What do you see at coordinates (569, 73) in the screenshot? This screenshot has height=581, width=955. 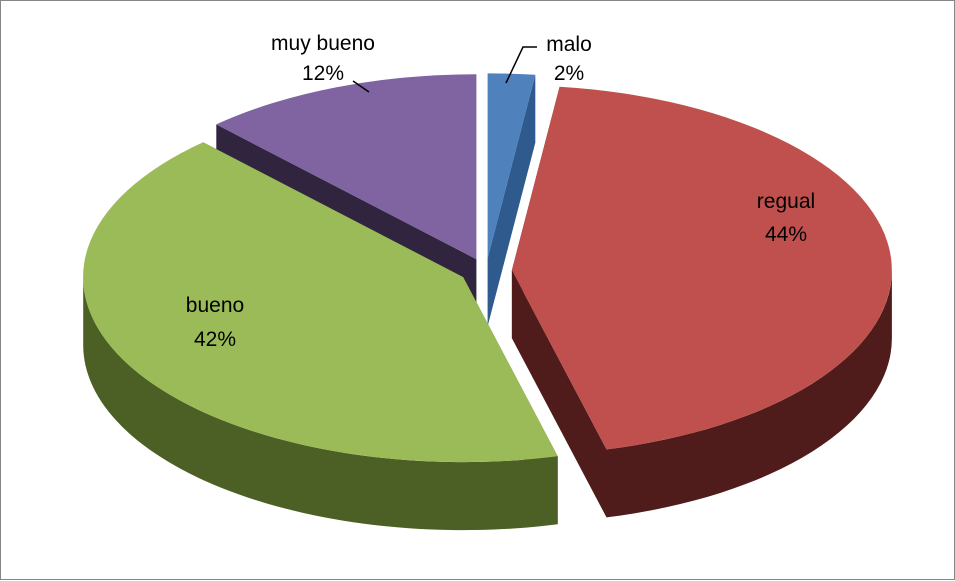 I see `label-malo-pct: 2%` at bounding box center [569, 73].